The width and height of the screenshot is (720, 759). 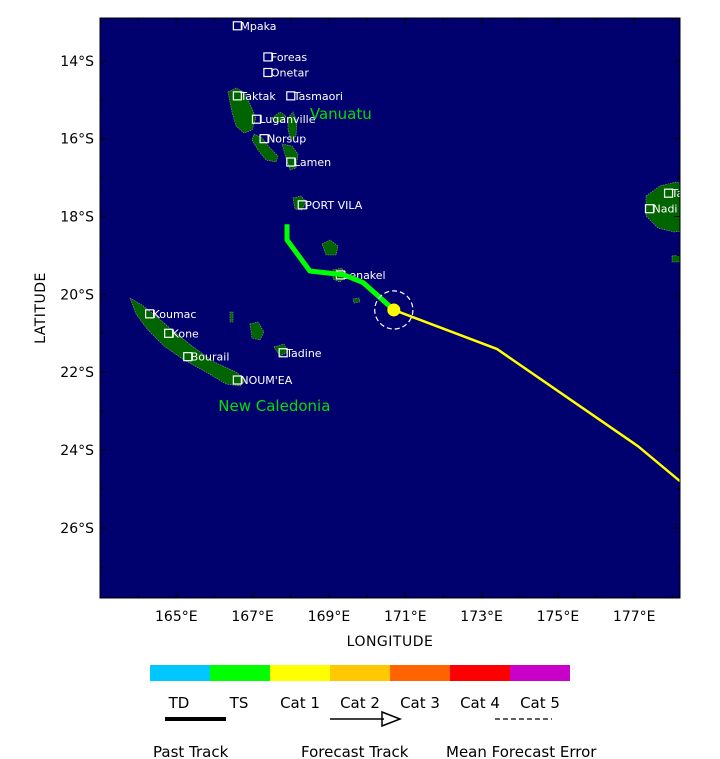 What do you see at coordinates (285, 57) in the screenshot?
I see `place-marker: Foreas` at bounding box center [285, 57].